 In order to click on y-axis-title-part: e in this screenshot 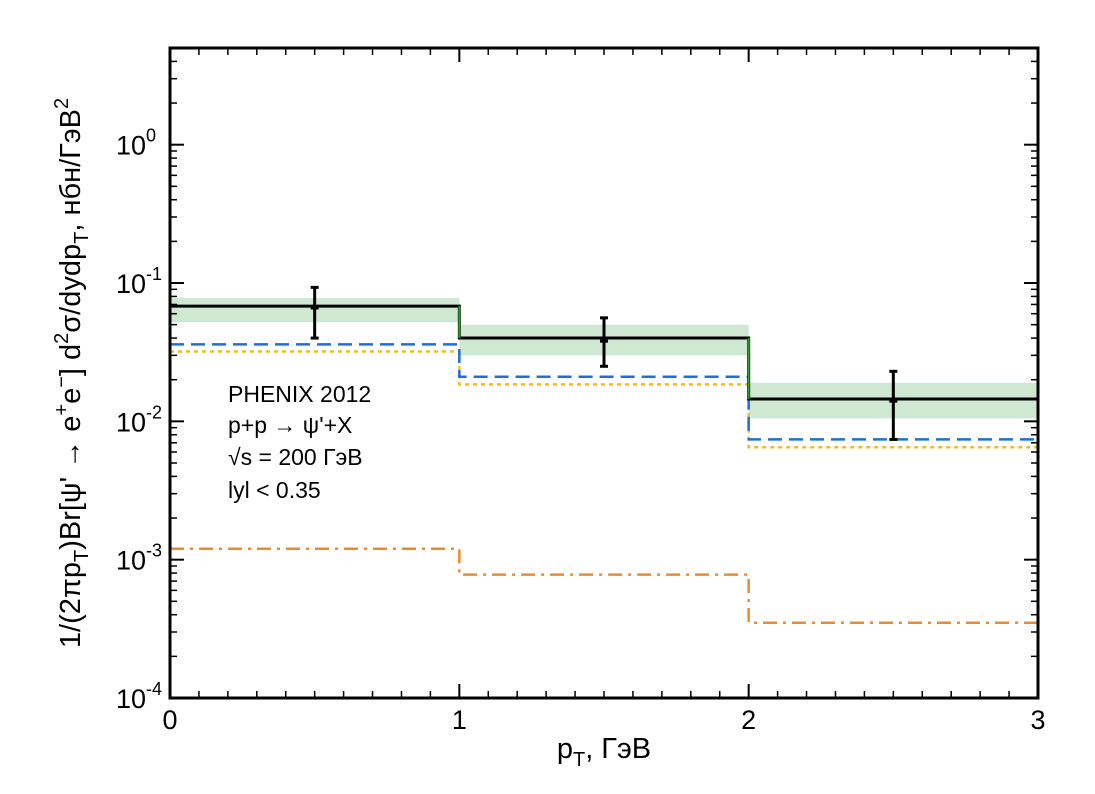, I will do `click(71, 396)`.